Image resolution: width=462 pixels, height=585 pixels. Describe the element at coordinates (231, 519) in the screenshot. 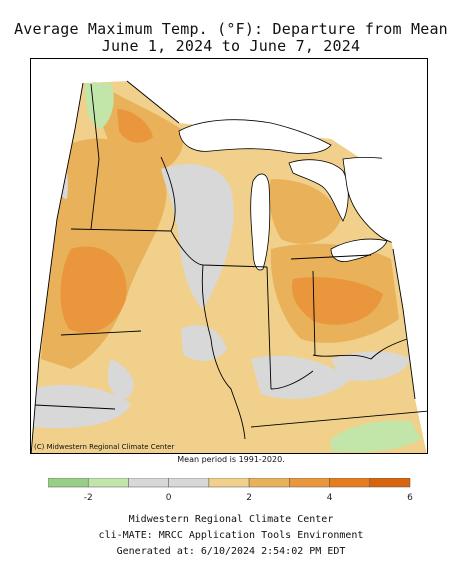

I see `footer-center: Midwestern Regional Climate Center` at that location.